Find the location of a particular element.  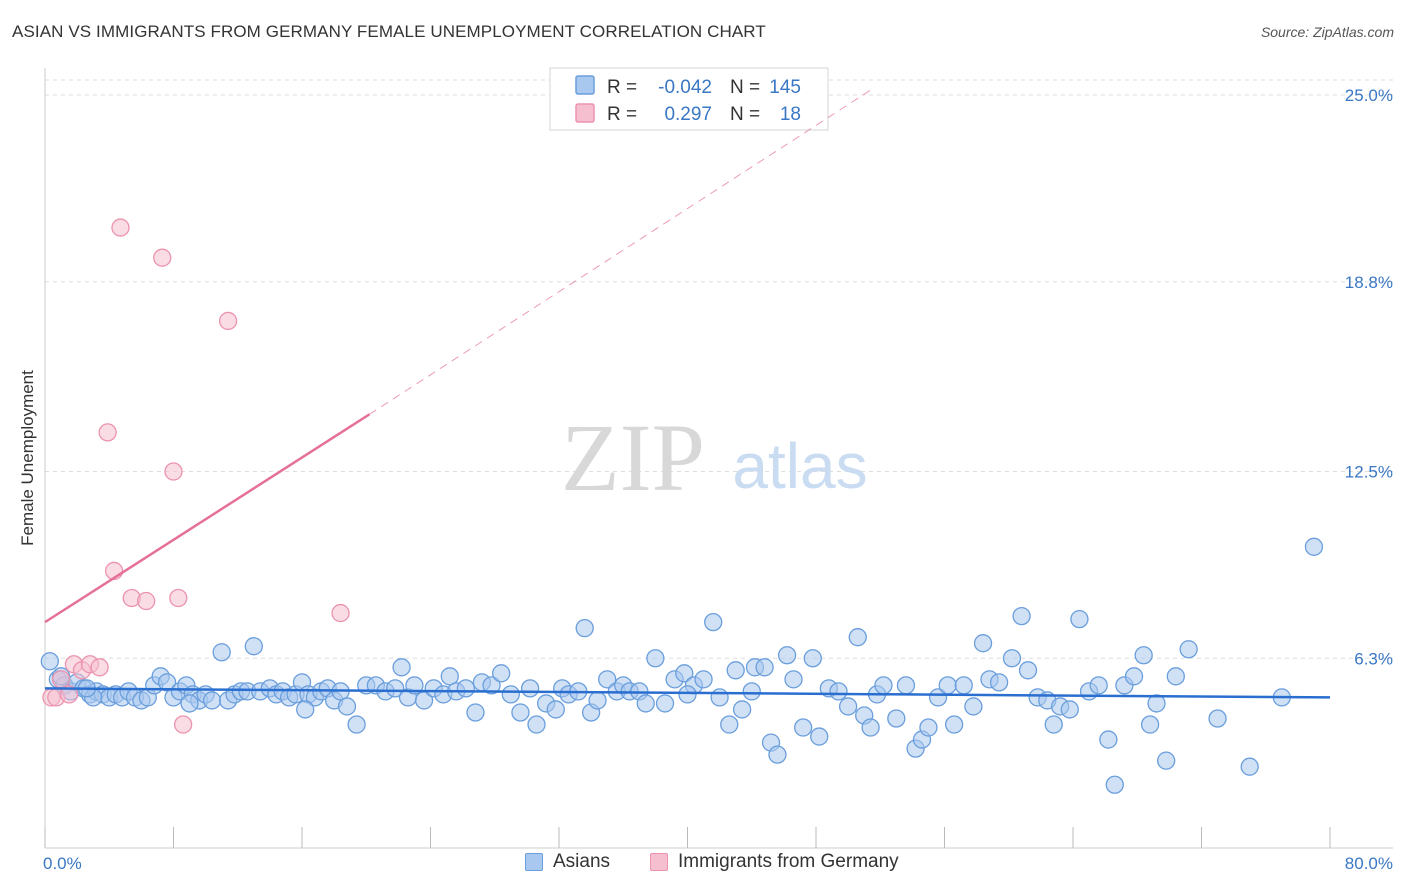

y-tick-labels: 6.3% 12.5% 18.8% 25.0% is located at coordinates (1369, 377).